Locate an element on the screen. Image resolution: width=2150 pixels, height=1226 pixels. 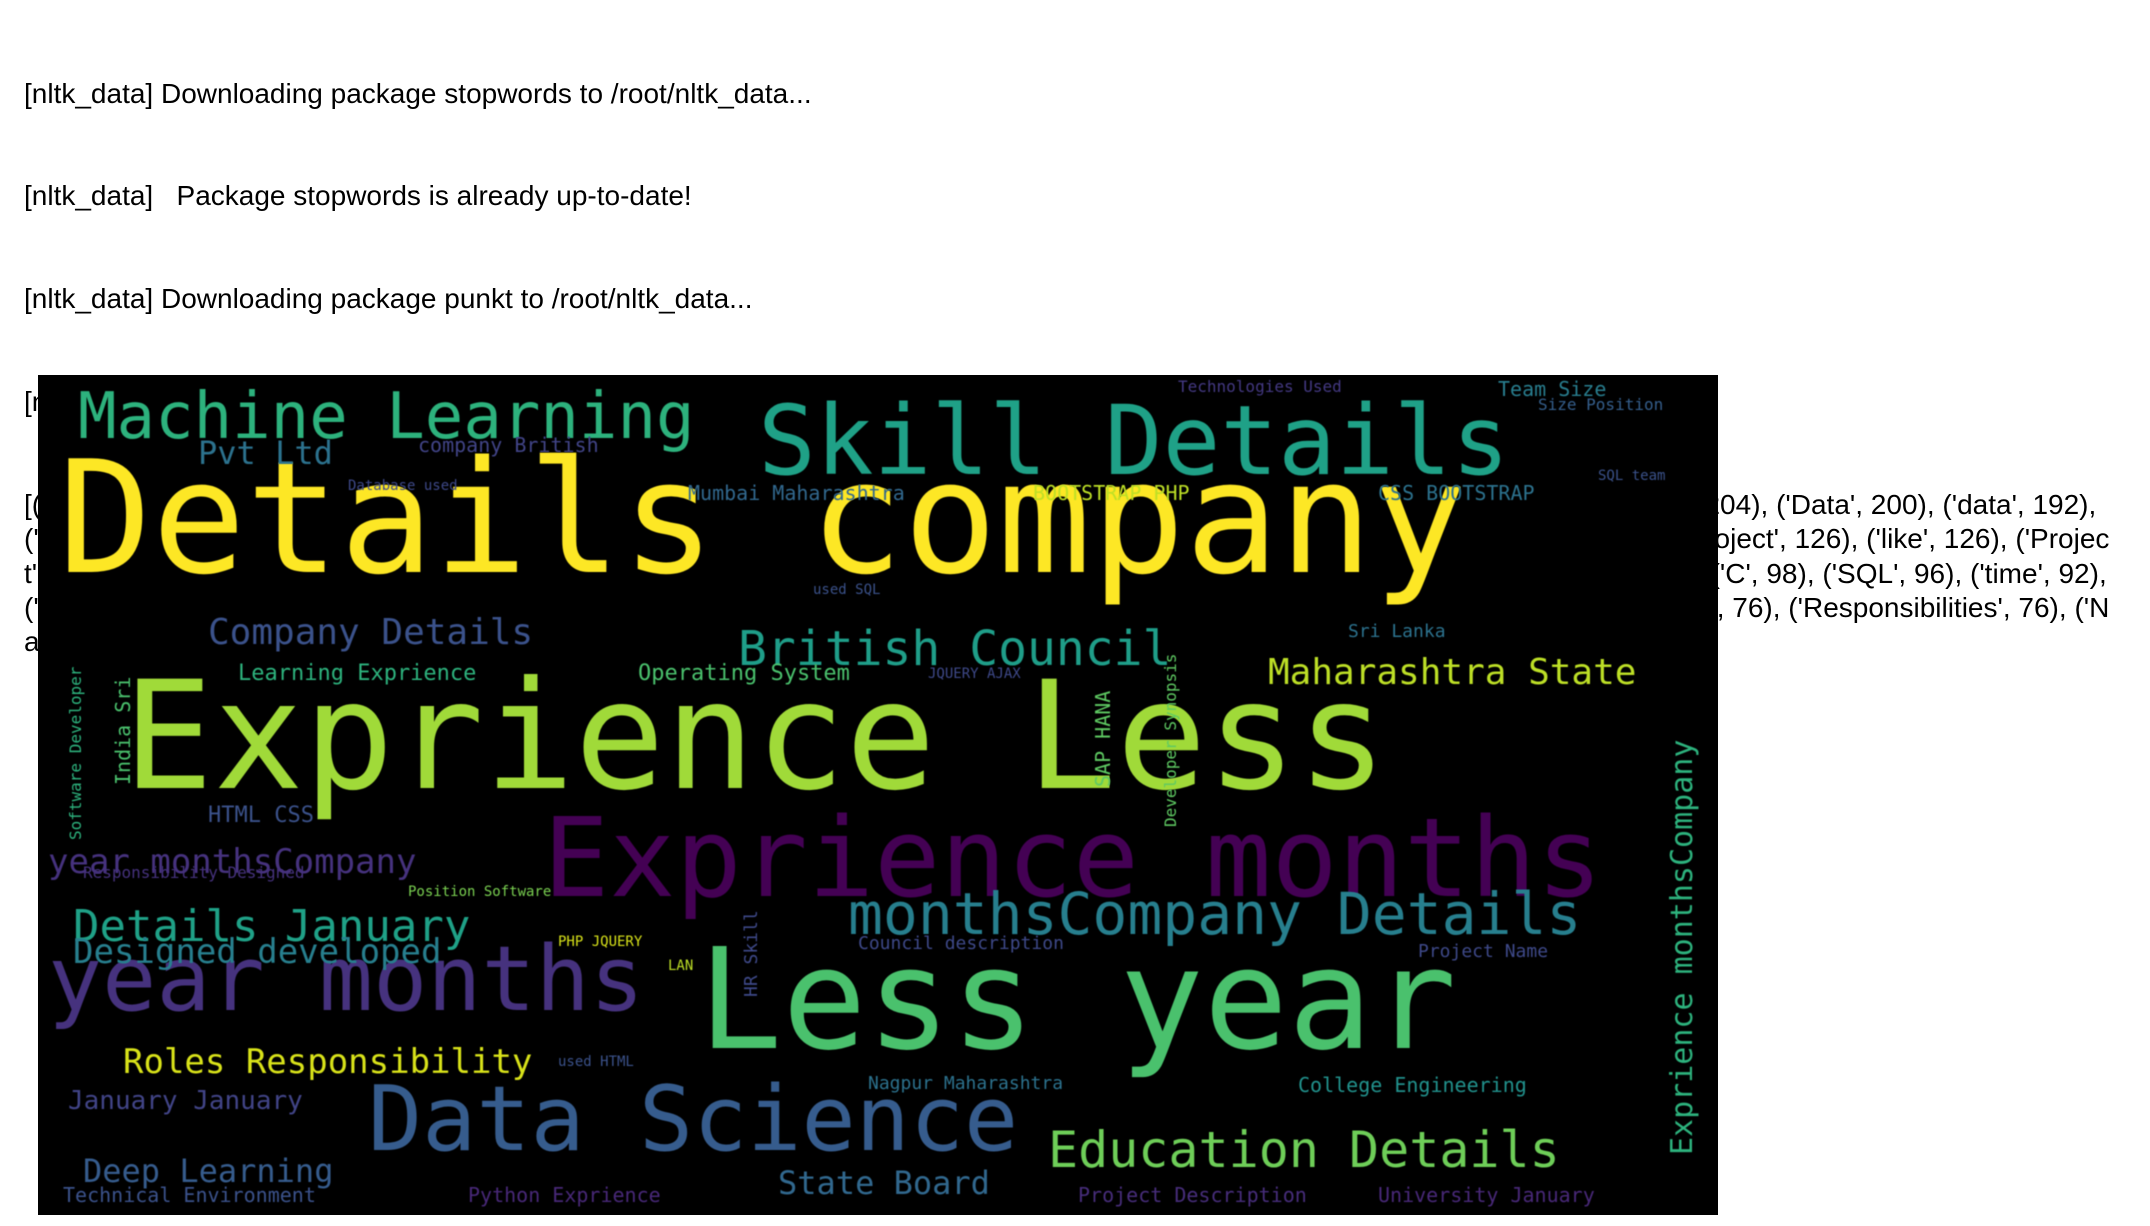
wordcloud-word: State Board is located at coordinates (884, 1183).